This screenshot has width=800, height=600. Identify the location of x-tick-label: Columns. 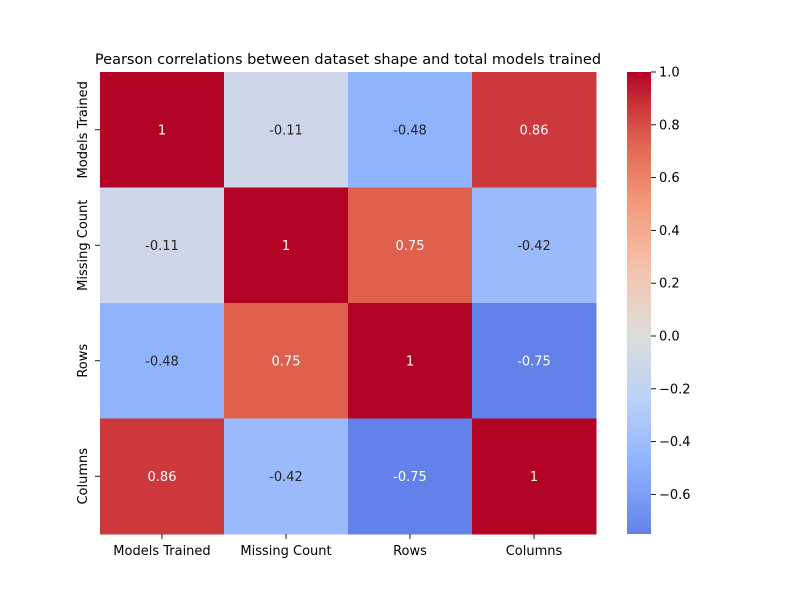
(534, 551).